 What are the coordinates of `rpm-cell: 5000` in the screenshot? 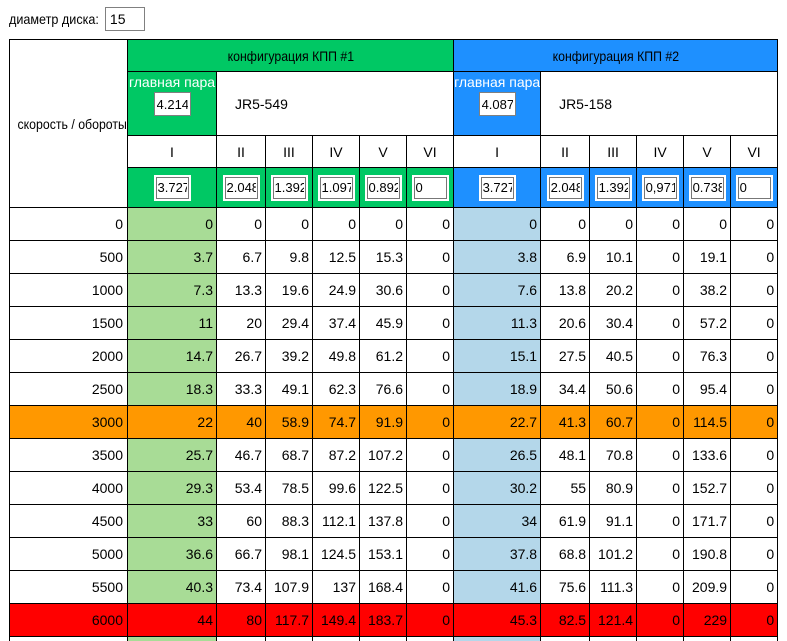 It's located at (69, 554).